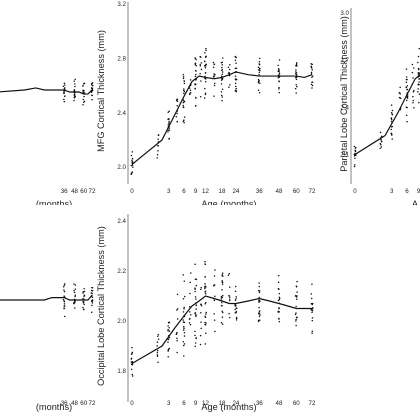 Image resolution: width=420 pixels, height=420 pixels. What do you see at coordinates (46, 91) in the screenshot?
I see `trend-line` at bounding box center [46, 91].